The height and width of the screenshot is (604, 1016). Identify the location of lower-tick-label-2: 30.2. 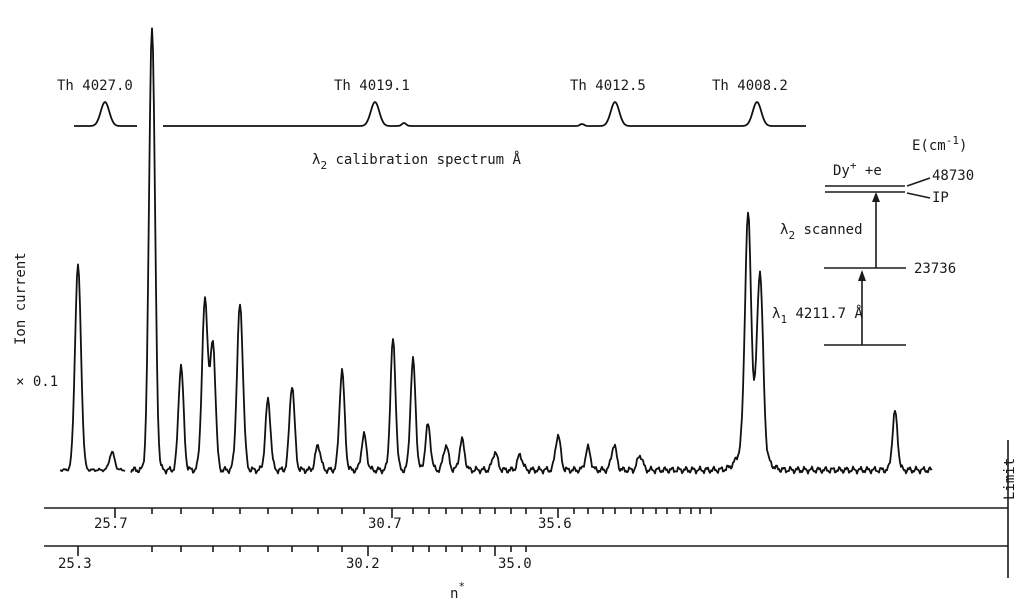
(363, 564).